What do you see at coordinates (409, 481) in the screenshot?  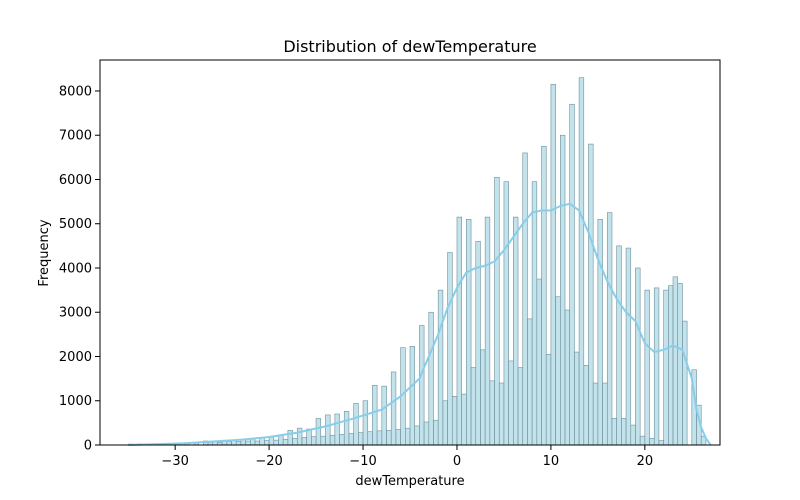 I see `x-axis-label: dewTemperature` at bounding box center [409, 481].